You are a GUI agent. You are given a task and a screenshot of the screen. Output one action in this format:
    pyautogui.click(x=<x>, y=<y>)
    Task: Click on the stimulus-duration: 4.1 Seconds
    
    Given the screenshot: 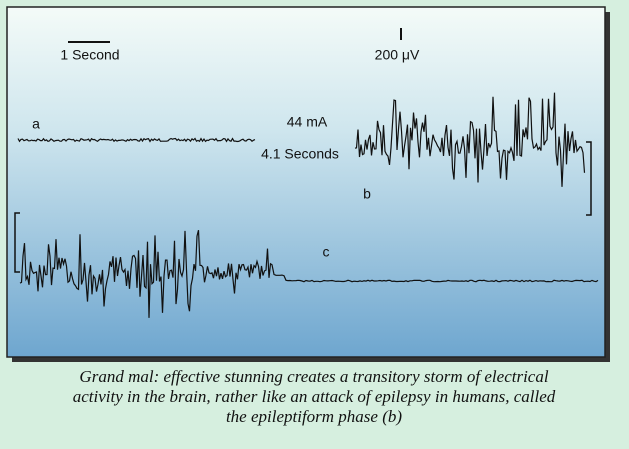 What is the action you would take?
    pyautogui.click(x=300, y=154)
    